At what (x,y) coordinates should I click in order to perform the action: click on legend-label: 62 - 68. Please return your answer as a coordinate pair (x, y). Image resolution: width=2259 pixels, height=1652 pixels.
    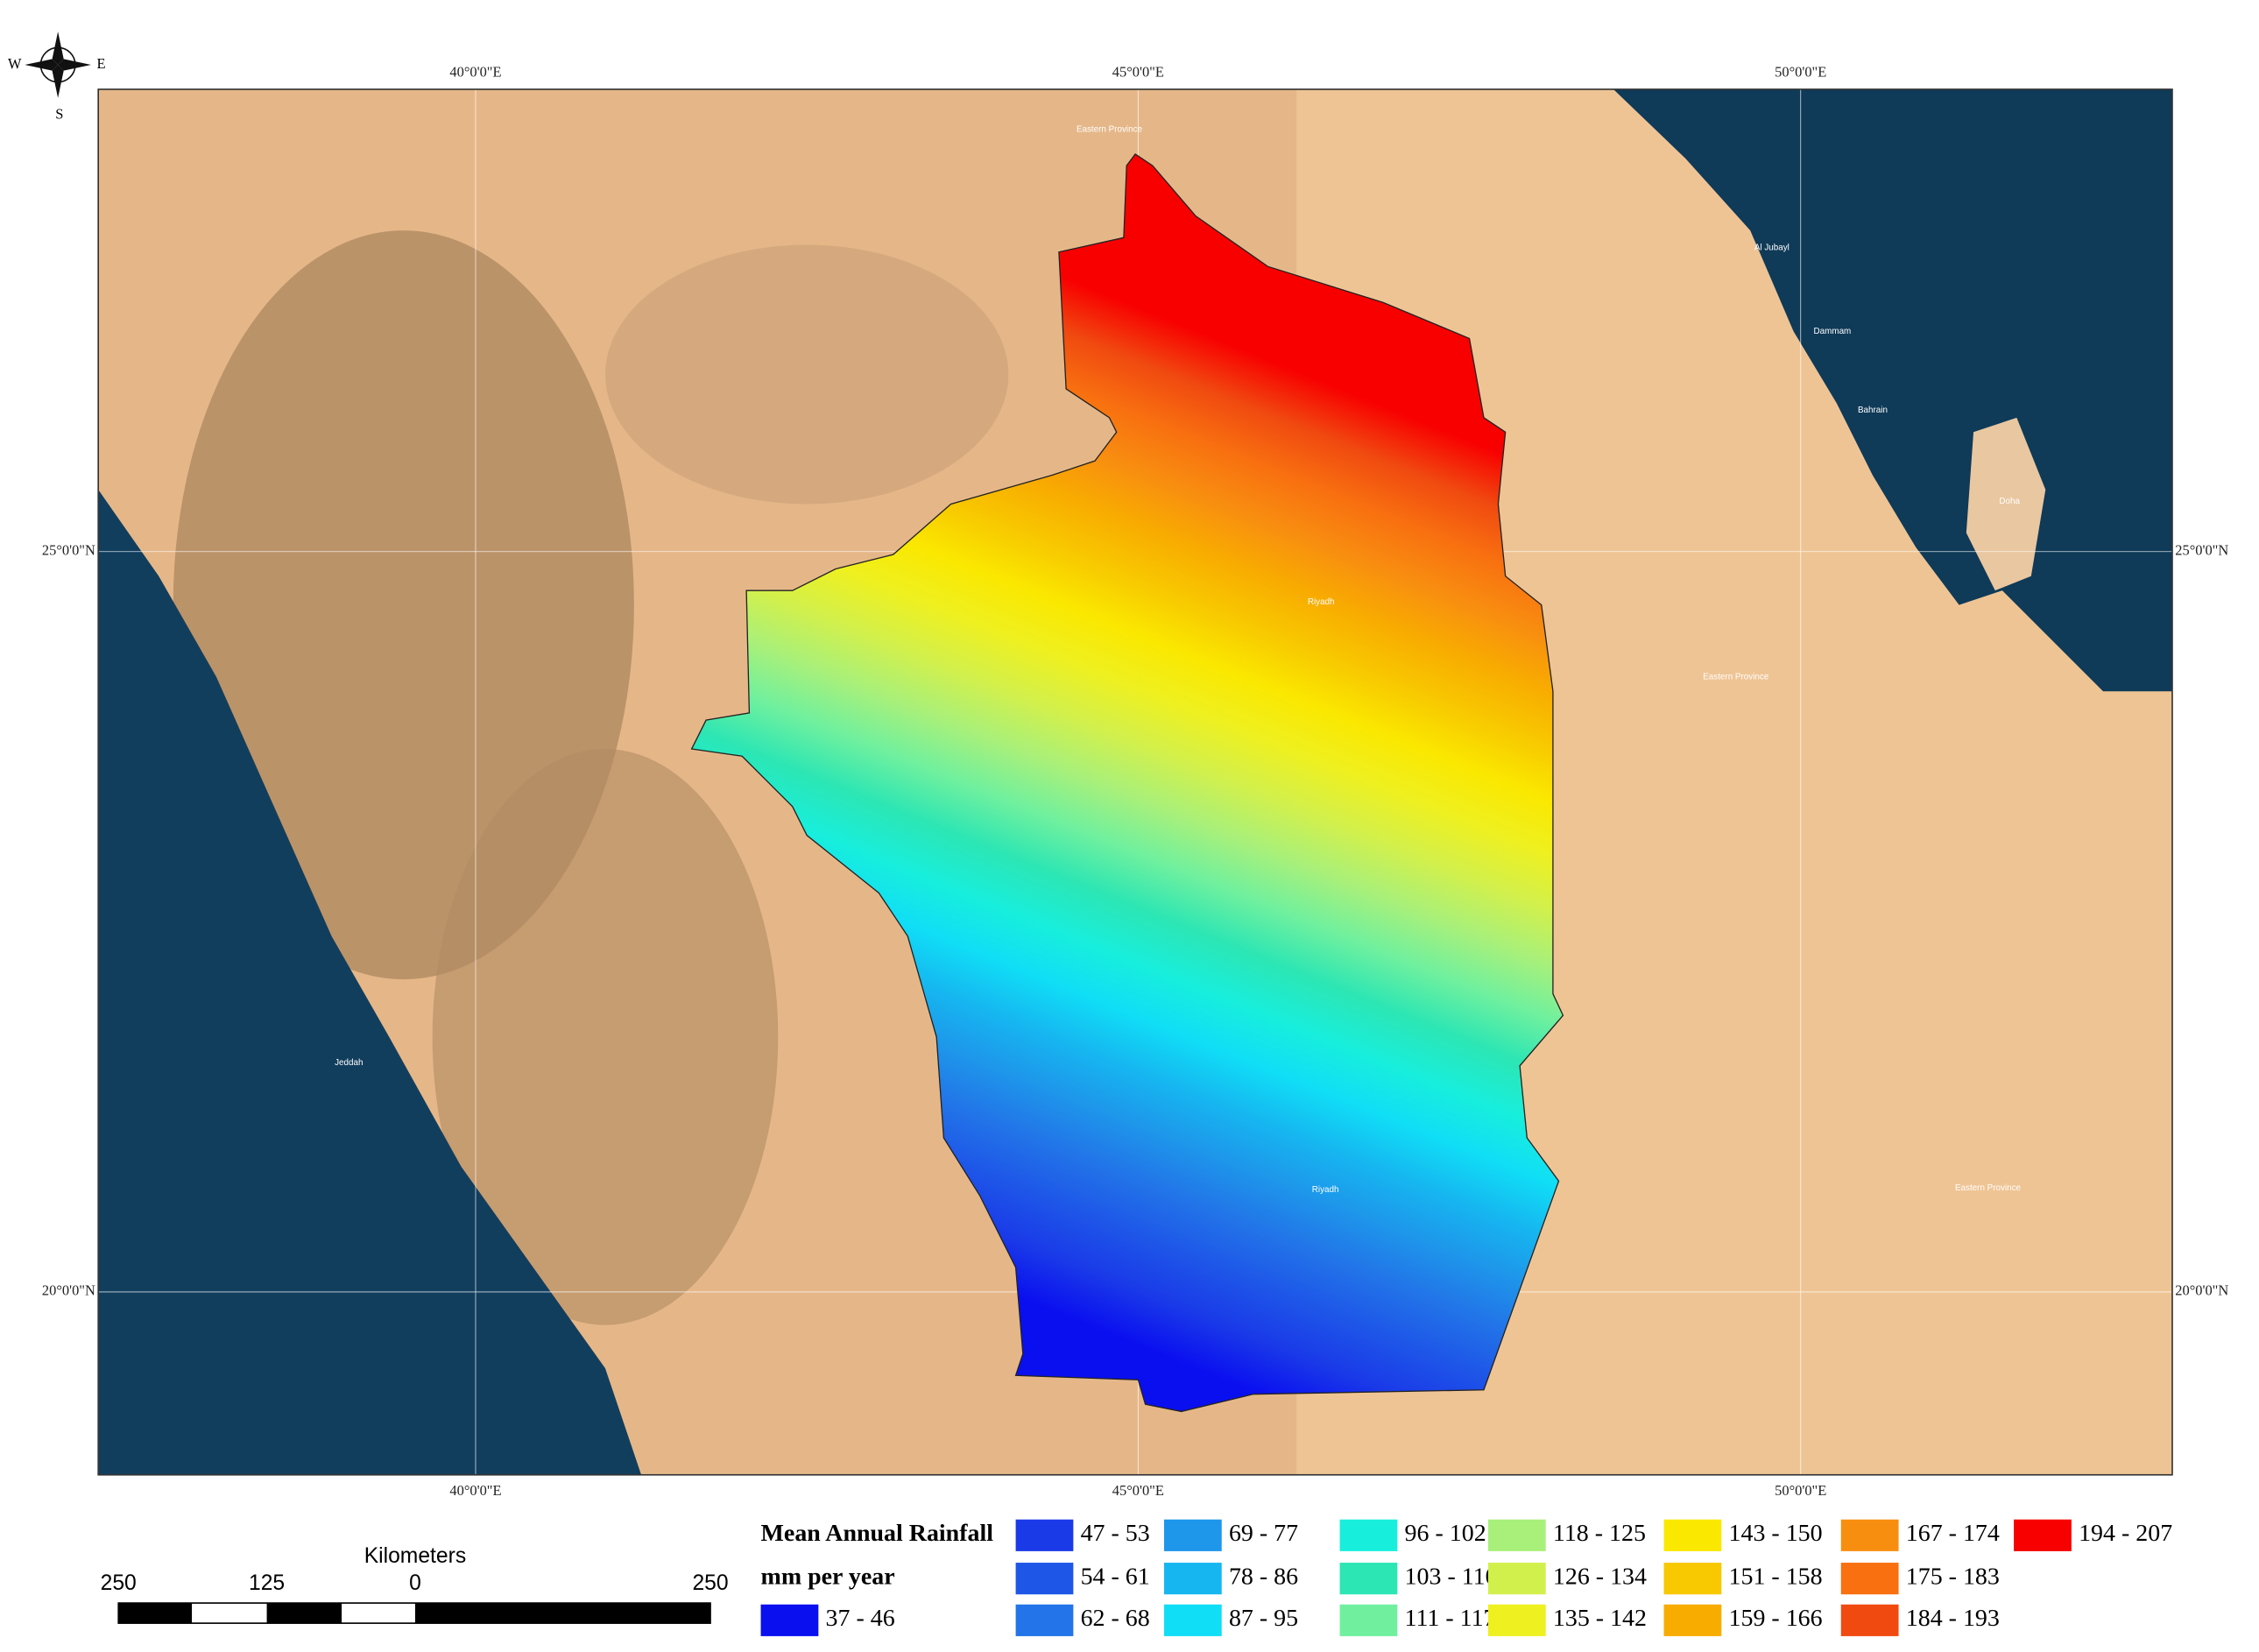
    Looking at the image, I should click on (1115, 1618).